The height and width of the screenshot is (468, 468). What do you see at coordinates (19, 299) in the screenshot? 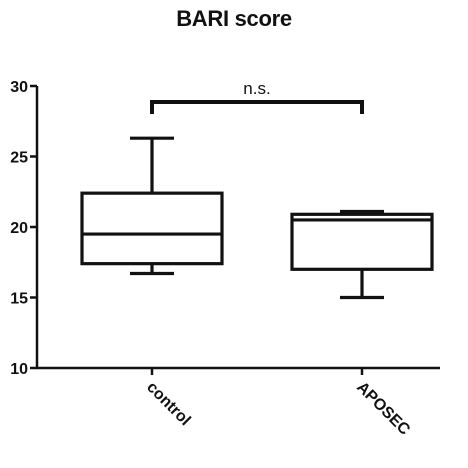
I see `y-tick-label: 15` at bounding box center [19, 299].